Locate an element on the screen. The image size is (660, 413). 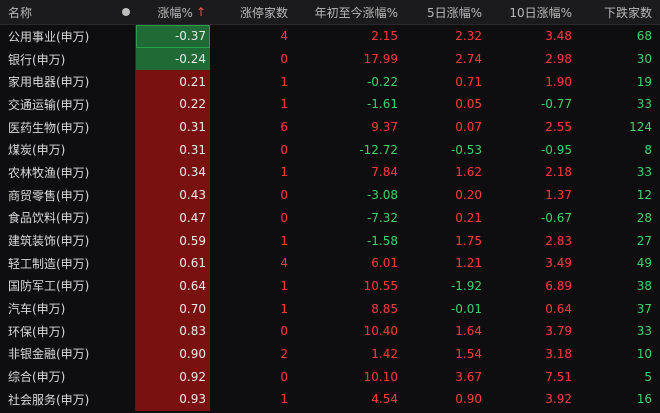
cell-name: 商贸零售(申万) is located at coordinates (68, 195).